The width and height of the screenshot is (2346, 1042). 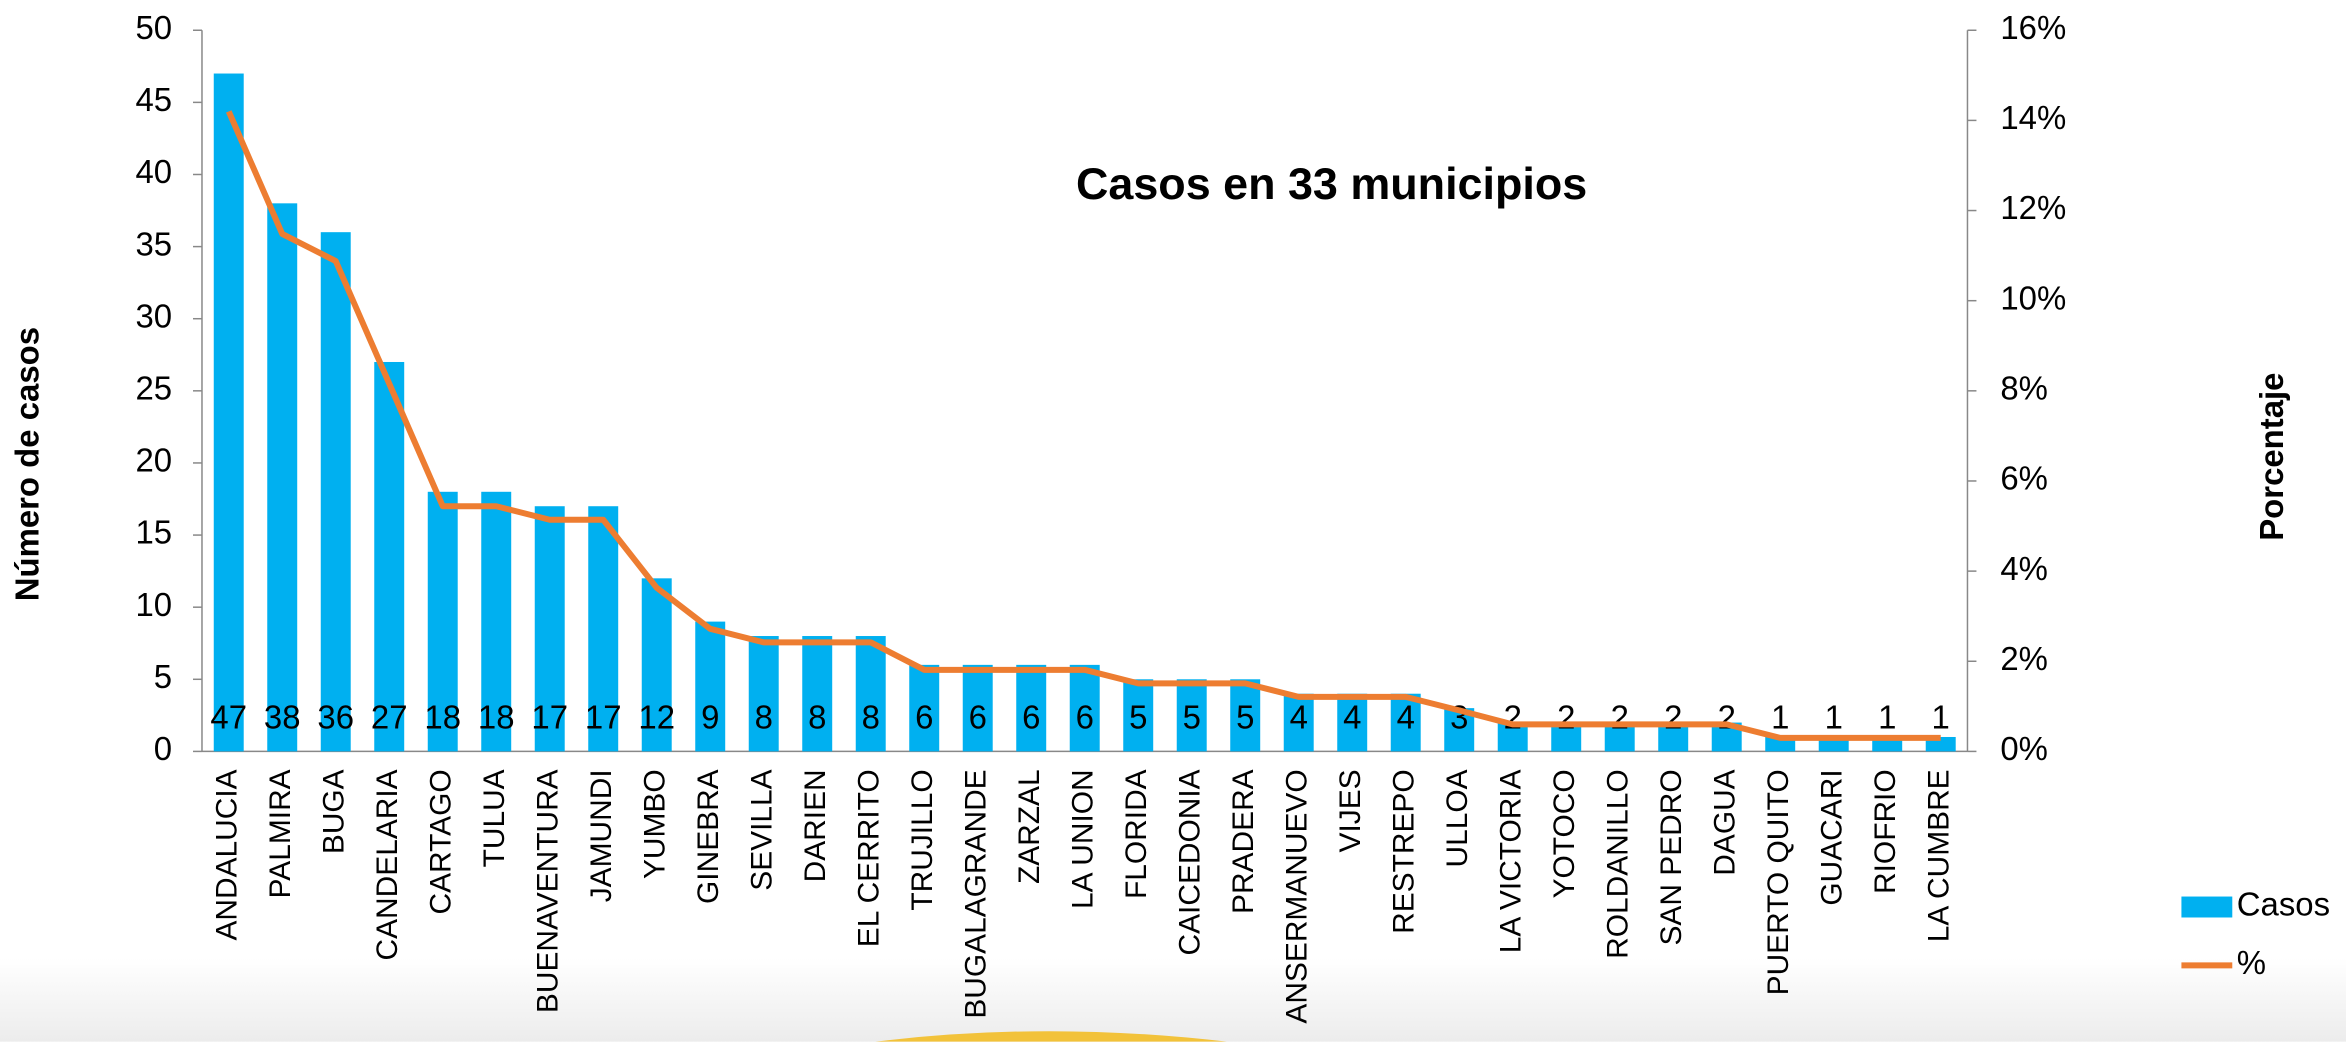 I want to click on y2-axis-label: Porcentaje, so click(x=2271, y=457).